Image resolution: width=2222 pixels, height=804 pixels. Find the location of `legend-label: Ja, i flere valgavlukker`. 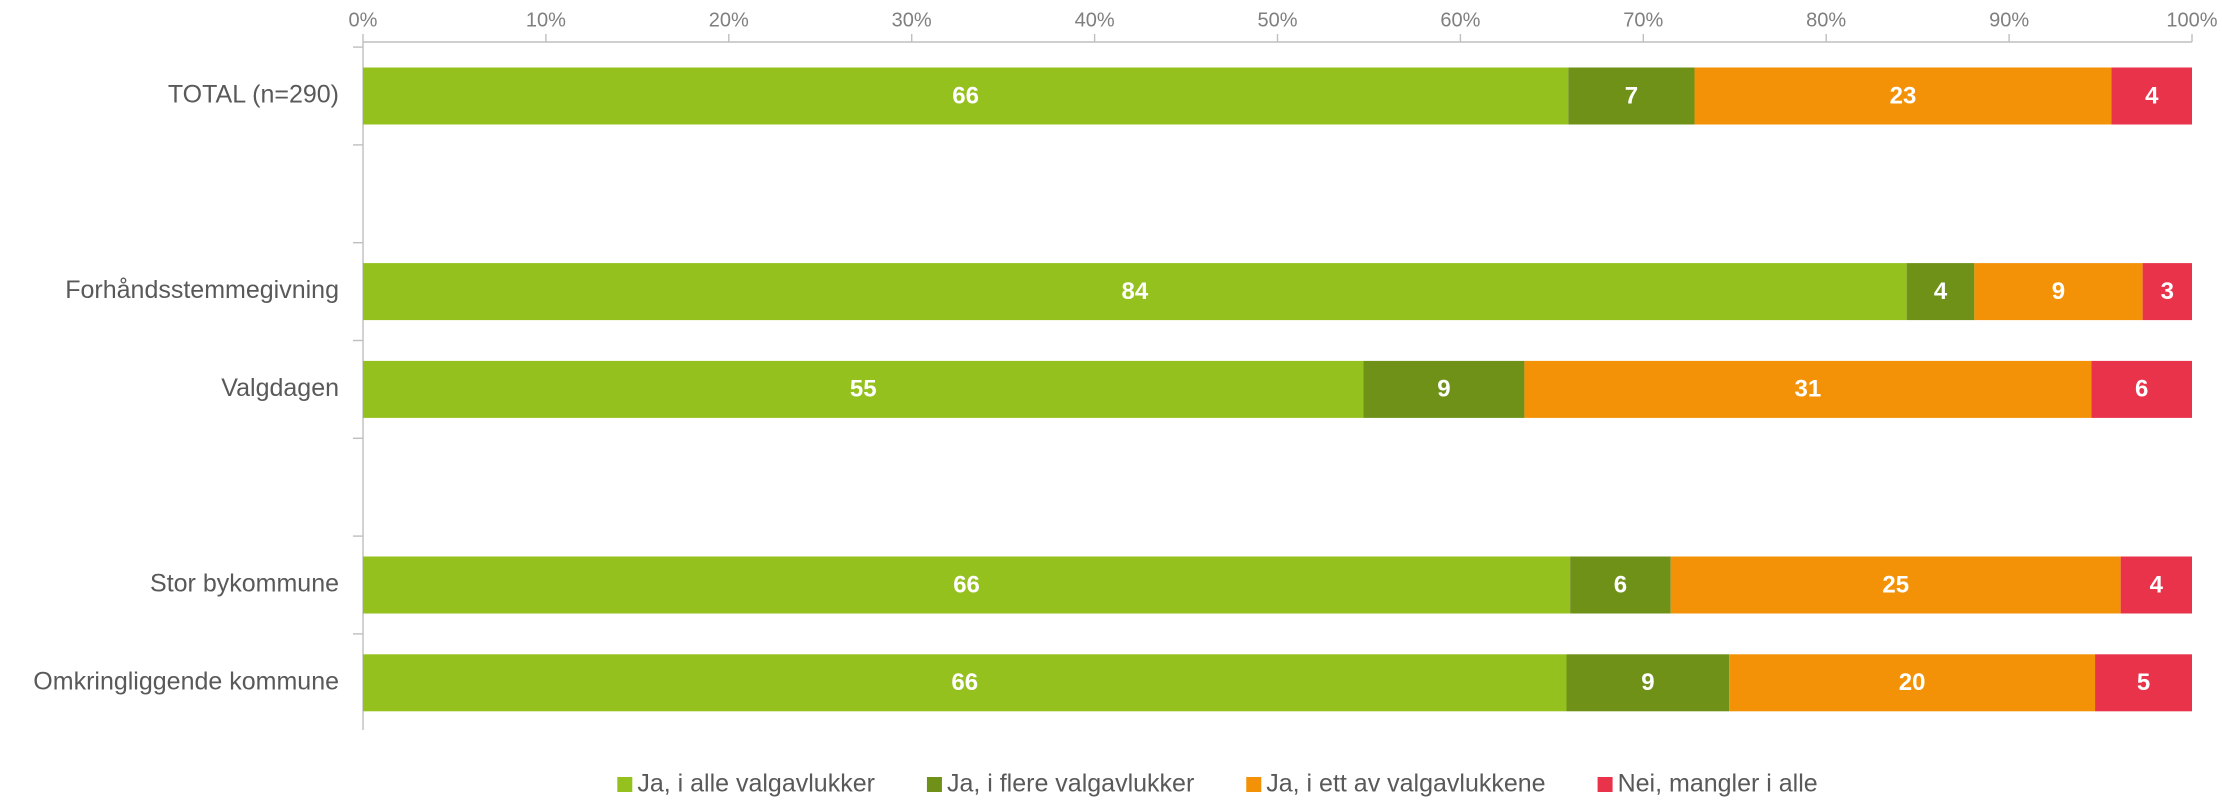

legend-label: Ja, i flere valgavlukker is located at coordinates (1070, 784).